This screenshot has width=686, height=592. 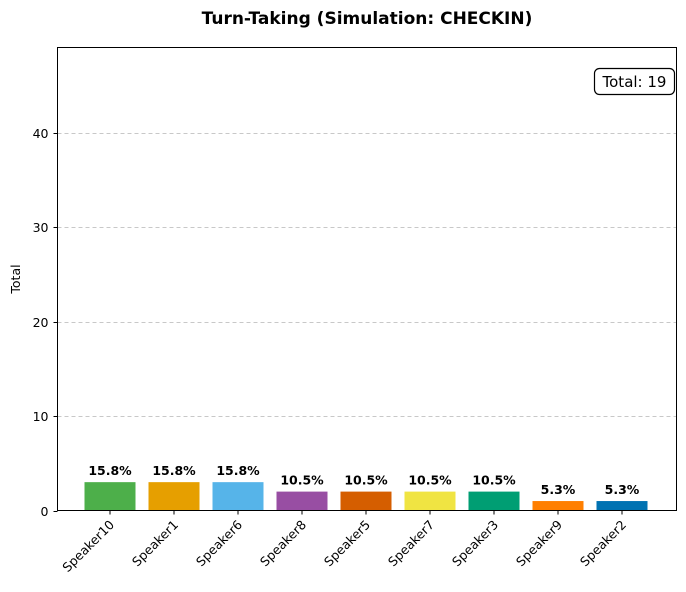 What do you see at coordinates (494, 501) in the screenshot?
I see `bar-speaker3` at bounding box center [494, 501].